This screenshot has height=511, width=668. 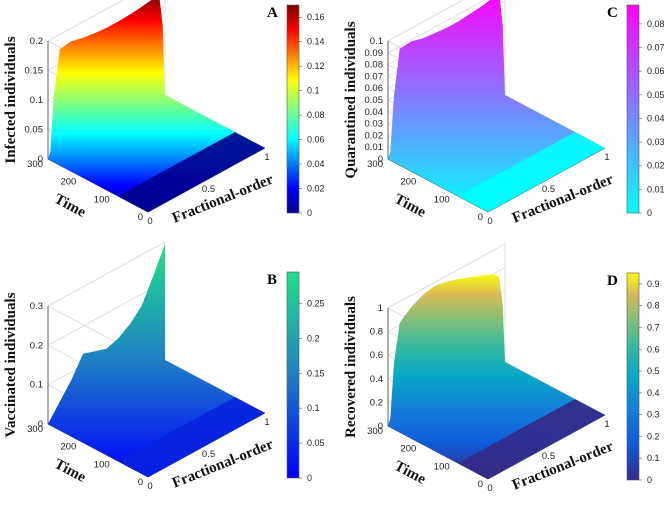 What do you see at coordinates (272, 13) in the screenshot?
I see `panel-label: A` at bounding box center [272, 13].